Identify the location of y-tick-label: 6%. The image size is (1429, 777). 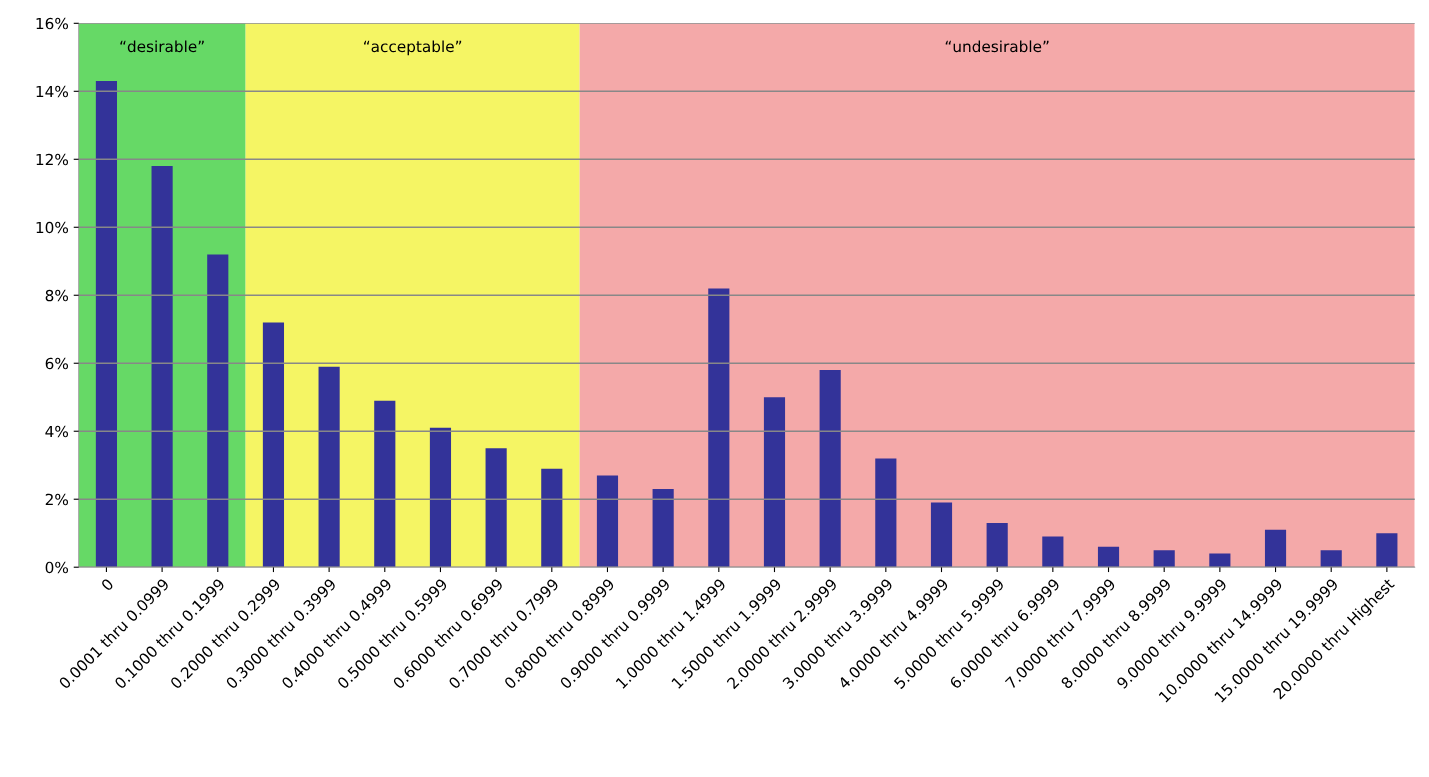
(57, 363).